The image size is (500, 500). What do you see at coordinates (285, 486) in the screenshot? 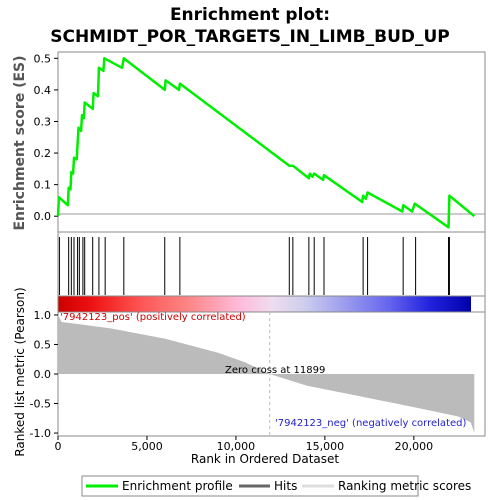
I see `legend-hits-label: Hits` at bounding box center [285, 486].